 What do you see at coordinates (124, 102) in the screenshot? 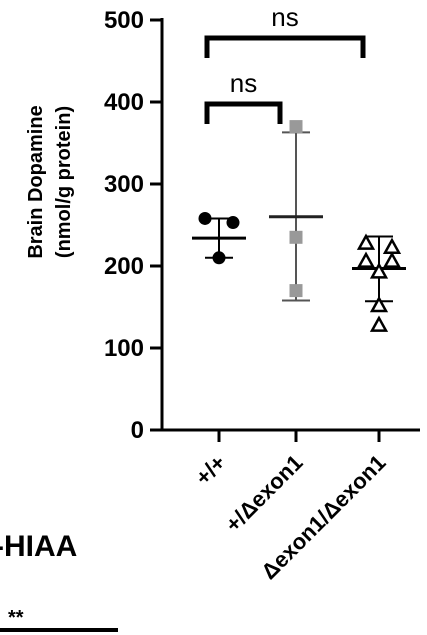
I see `y-tick-label: 400` at bounding box center [124, 102].